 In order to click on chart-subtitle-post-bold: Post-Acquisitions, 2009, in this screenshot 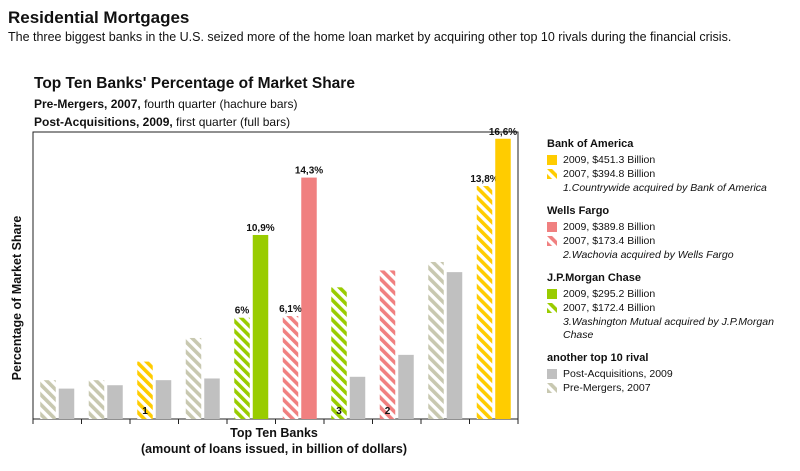, I will do `click(103, 122)`.